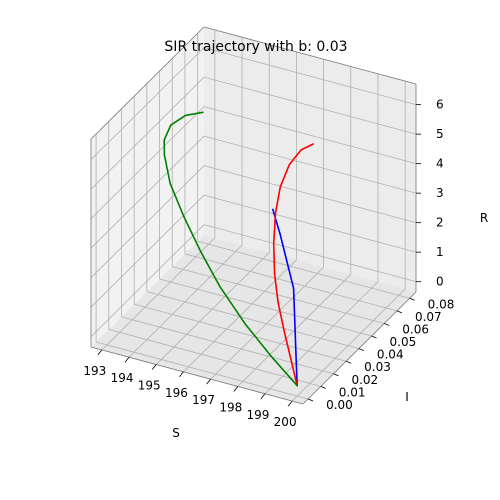 This screenshot has width=500, height=500. I want to click on y-tick-label: 0.06, so click(415, 329).